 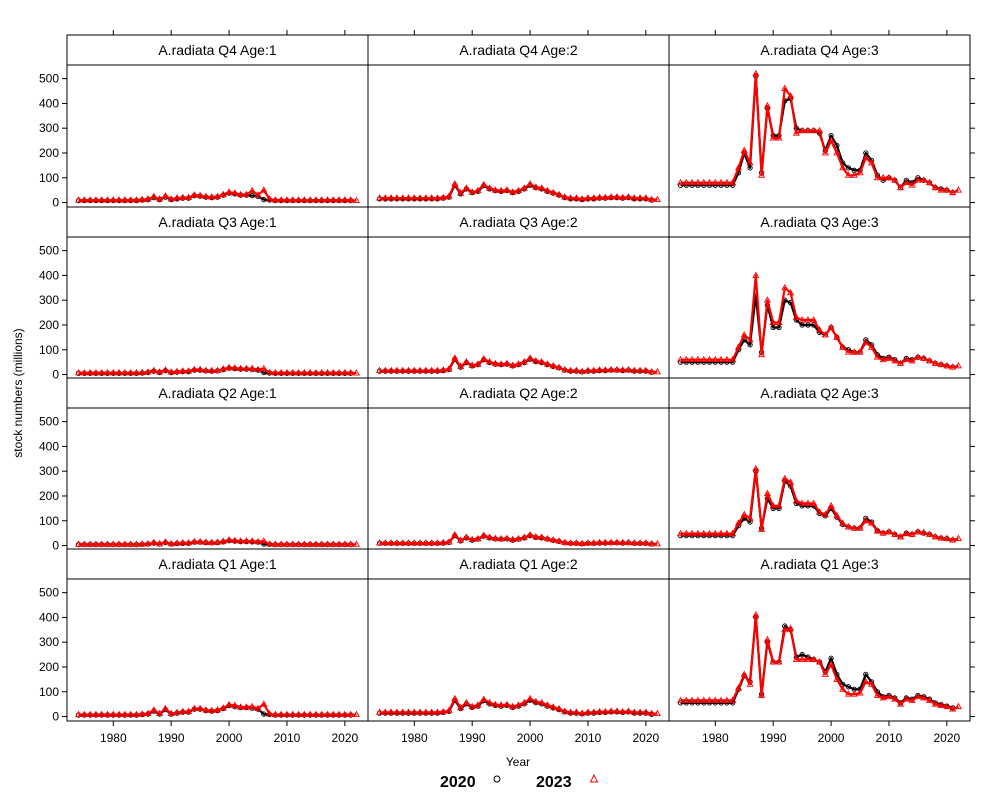 What do you see at coordinates (217, 195) in the screenshot?
I see `series-line-2023` at bounding box center [217, 195].